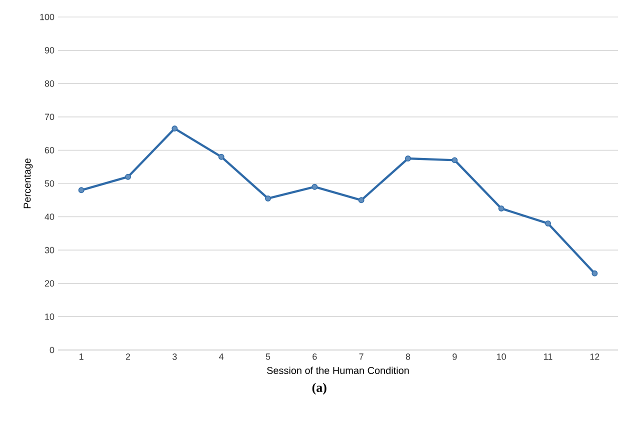 This screenshot has height=440, width=633. Describe the element at coordinates (361, 357) in the screenshot. I see `x-tick-label: 7` at that location.